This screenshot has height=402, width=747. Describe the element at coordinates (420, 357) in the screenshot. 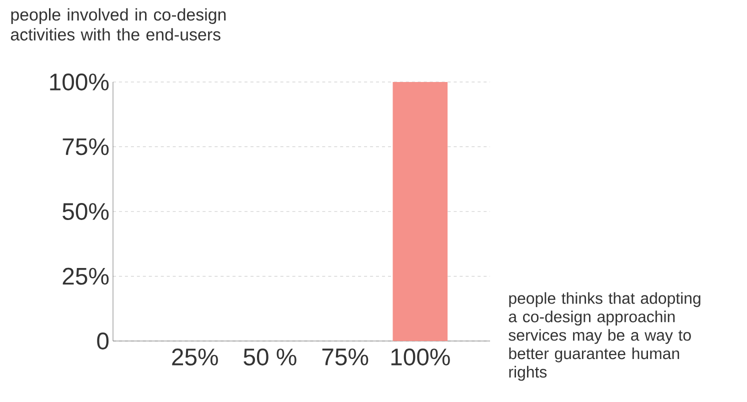

I see `x-tick-label: 100%` at that location.